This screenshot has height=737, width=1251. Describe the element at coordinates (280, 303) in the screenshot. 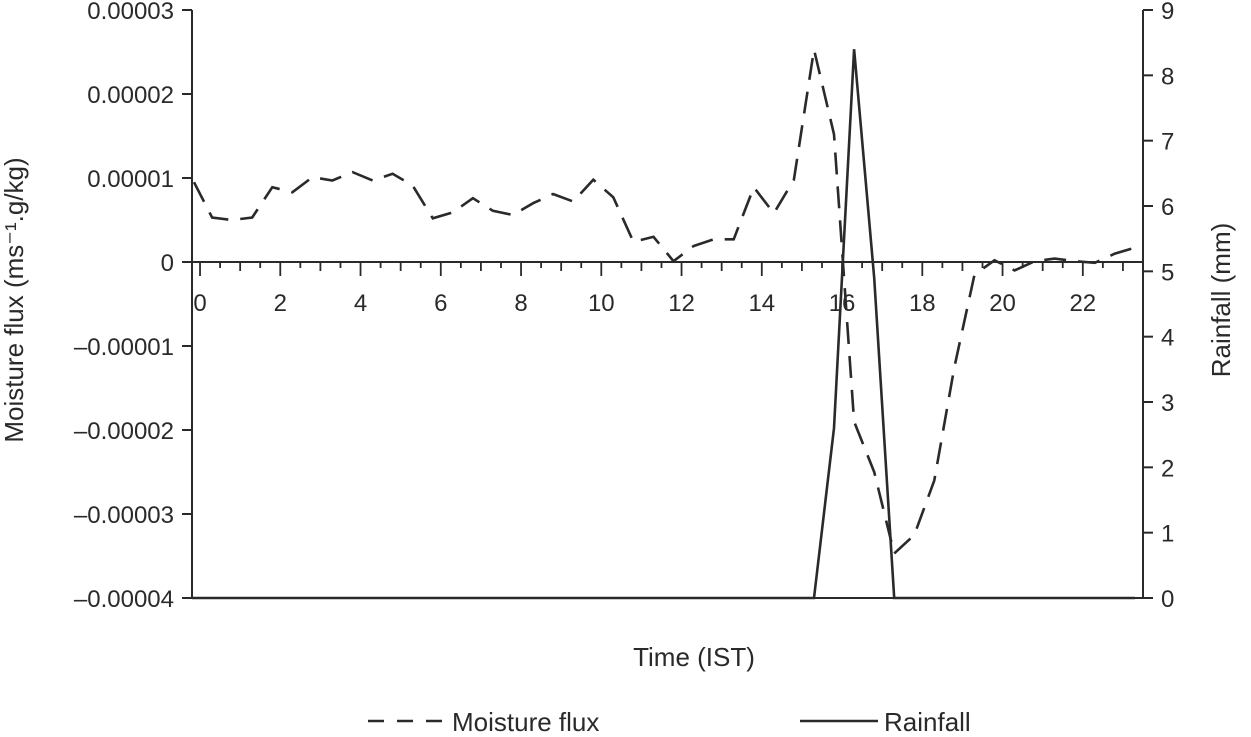

I see `x-tick-label: 2` at that location.